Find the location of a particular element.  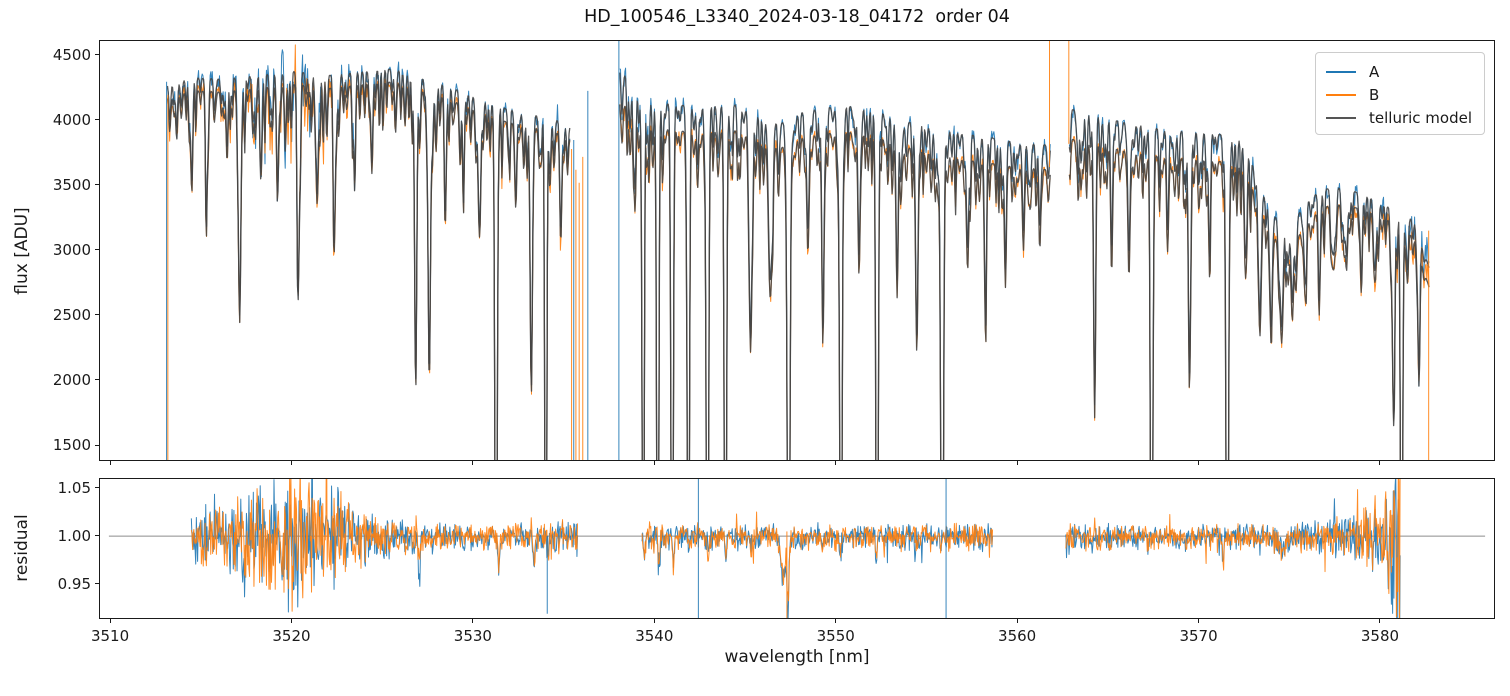

residual-xtick-label: 3580 is located at coordinates (1380, 636).